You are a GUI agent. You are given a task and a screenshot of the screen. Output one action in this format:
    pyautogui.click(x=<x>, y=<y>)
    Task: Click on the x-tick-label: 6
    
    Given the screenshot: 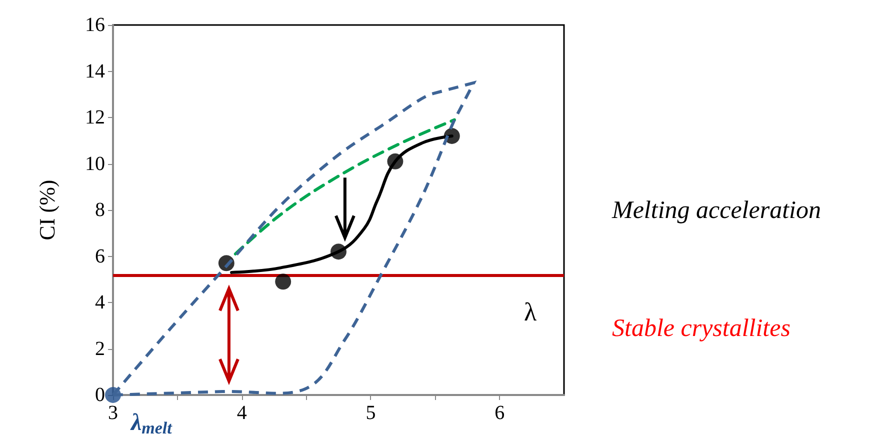 What is the action you would take?
    pyautogui.click(x=499, y=413)
    